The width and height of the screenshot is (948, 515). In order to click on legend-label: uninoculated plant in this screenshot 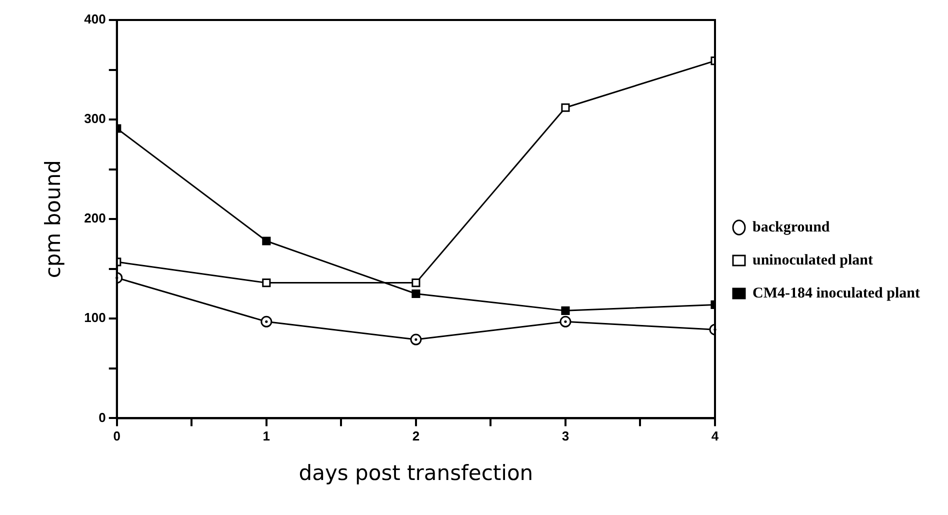, I will do `click(812, 260)`.